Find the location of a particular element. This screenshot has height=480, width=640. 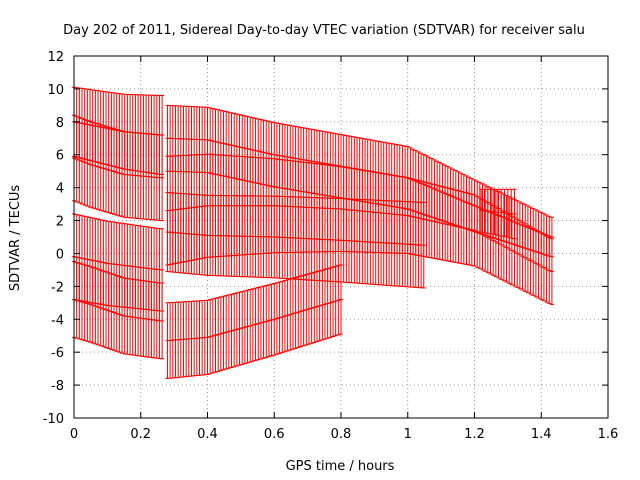

y-axis-label: SDTVAR / TECUs is located at coordinates (15, 238).